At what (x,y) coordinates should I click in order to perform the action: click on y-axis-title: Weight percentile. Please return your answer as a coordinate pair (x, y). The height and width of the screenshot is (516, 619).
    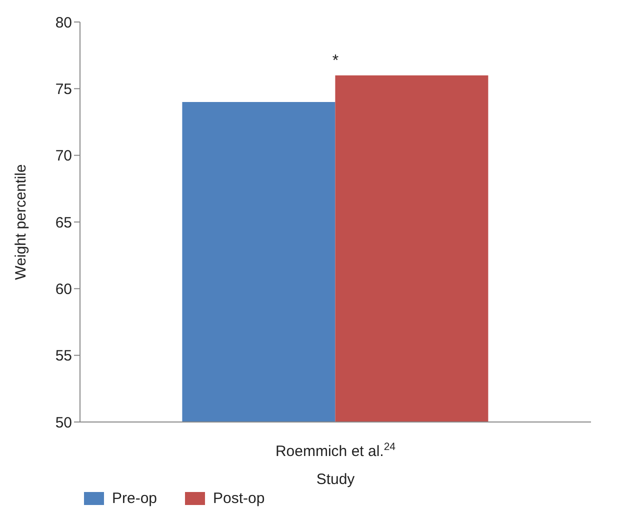
    Looking at the image, I should click on (21, 222).